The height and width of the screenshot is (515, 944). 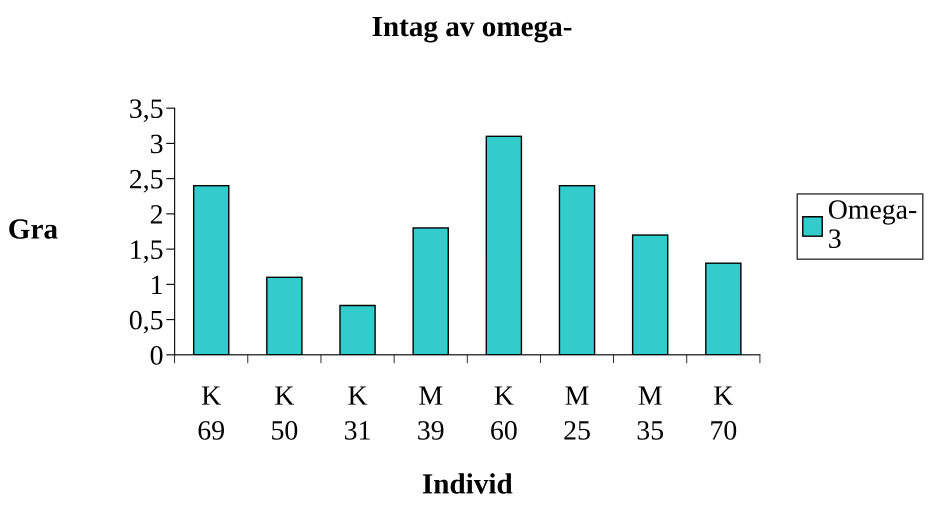 What do you see at coordinates (146, 110) in the screenshot?
I see `y-tick-label: 3,5` at bounding box center [146, 110].